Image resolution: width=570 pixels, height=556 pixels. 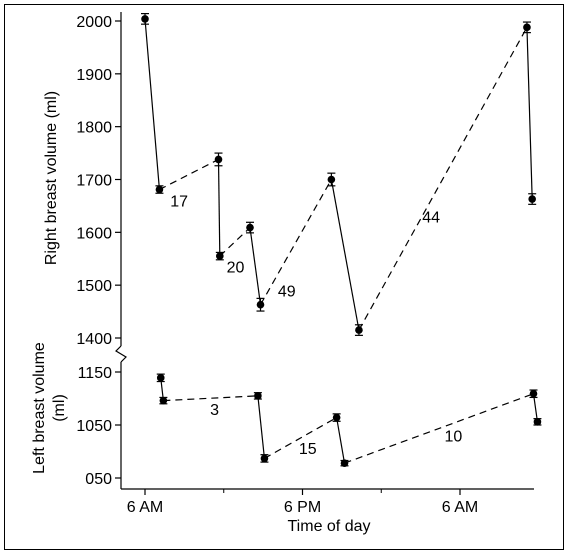 I want to click on y-axis-title-left: Left breast volume (ml), so click(x=49, y=408).